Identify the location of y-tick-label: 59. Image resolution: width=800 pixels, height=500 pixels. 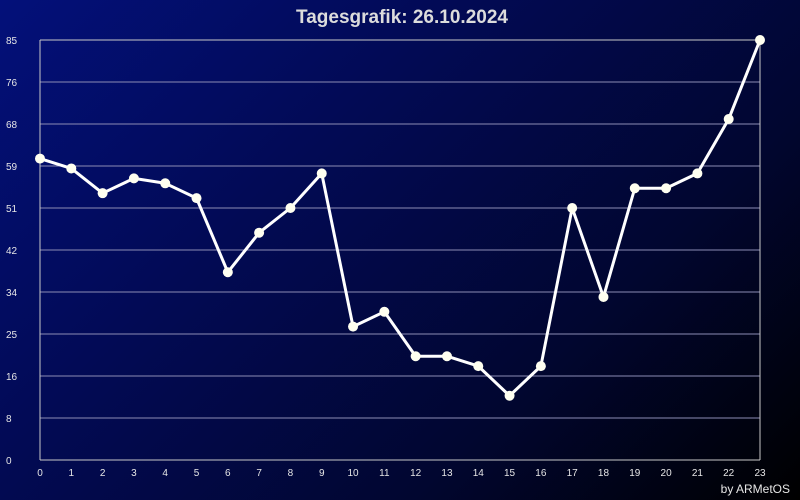
(12, 167).